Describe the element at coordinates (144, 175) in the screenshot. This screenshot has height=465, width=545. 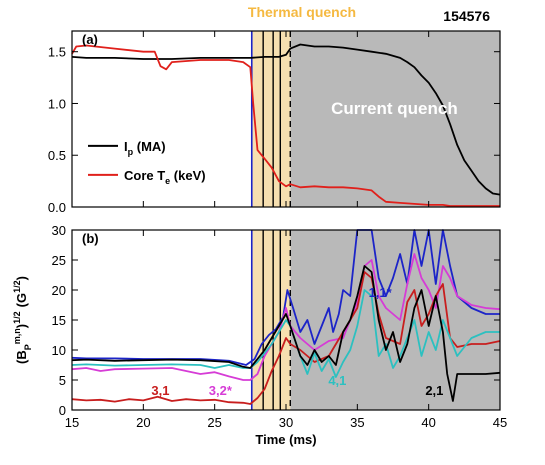
I see `legend-label-main: Core T` at that location.